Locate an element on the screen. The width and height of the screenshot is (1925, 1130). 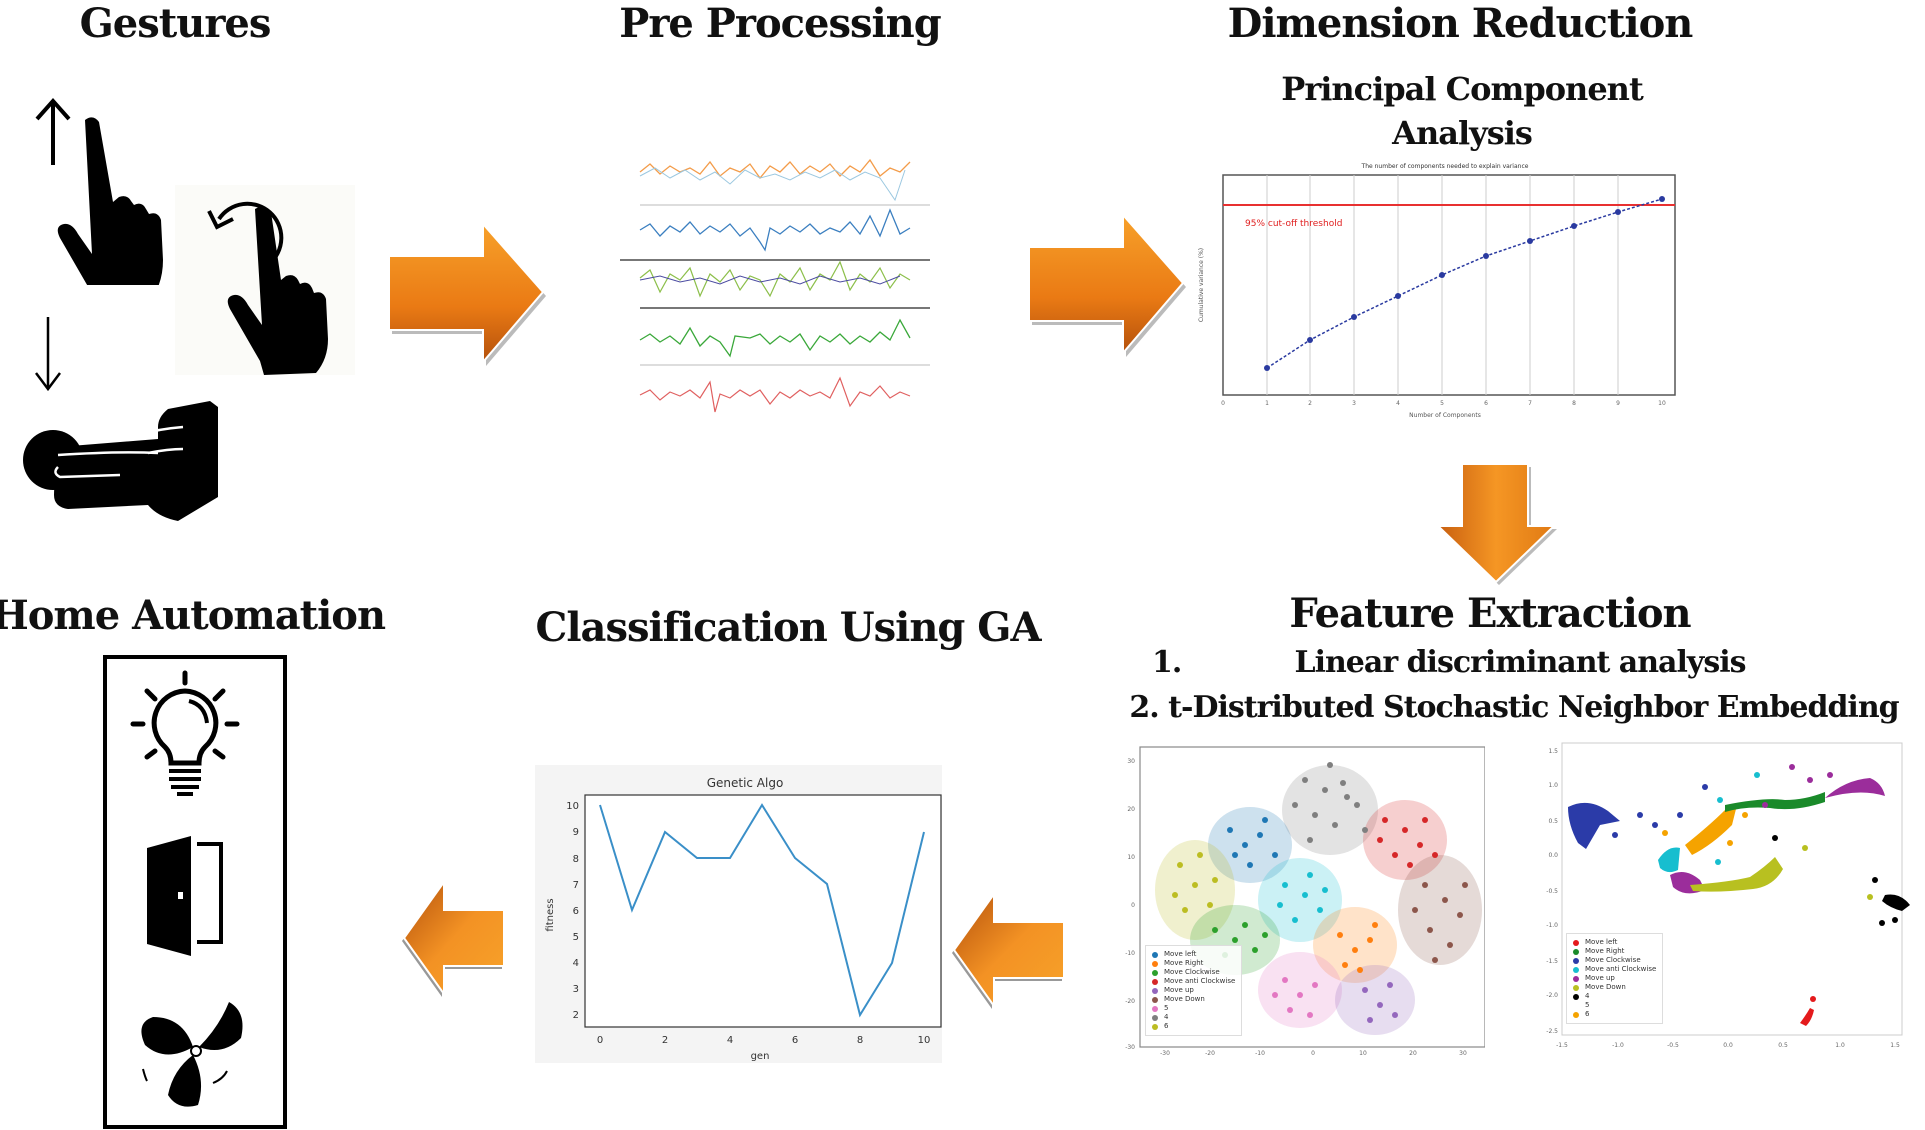
classification-title: Classification Using GA is located at coordinates (788, 627).